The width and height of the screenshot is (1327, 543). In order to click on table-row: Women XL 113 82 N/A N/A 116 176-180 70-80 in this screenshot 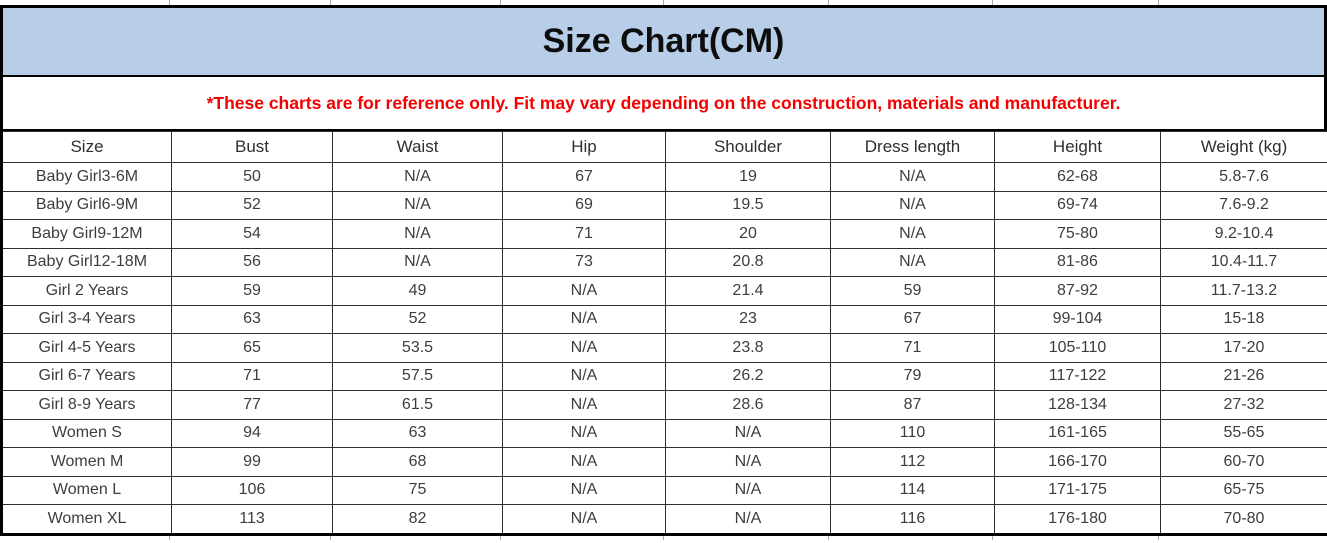, I will do `click(664, 519)`.